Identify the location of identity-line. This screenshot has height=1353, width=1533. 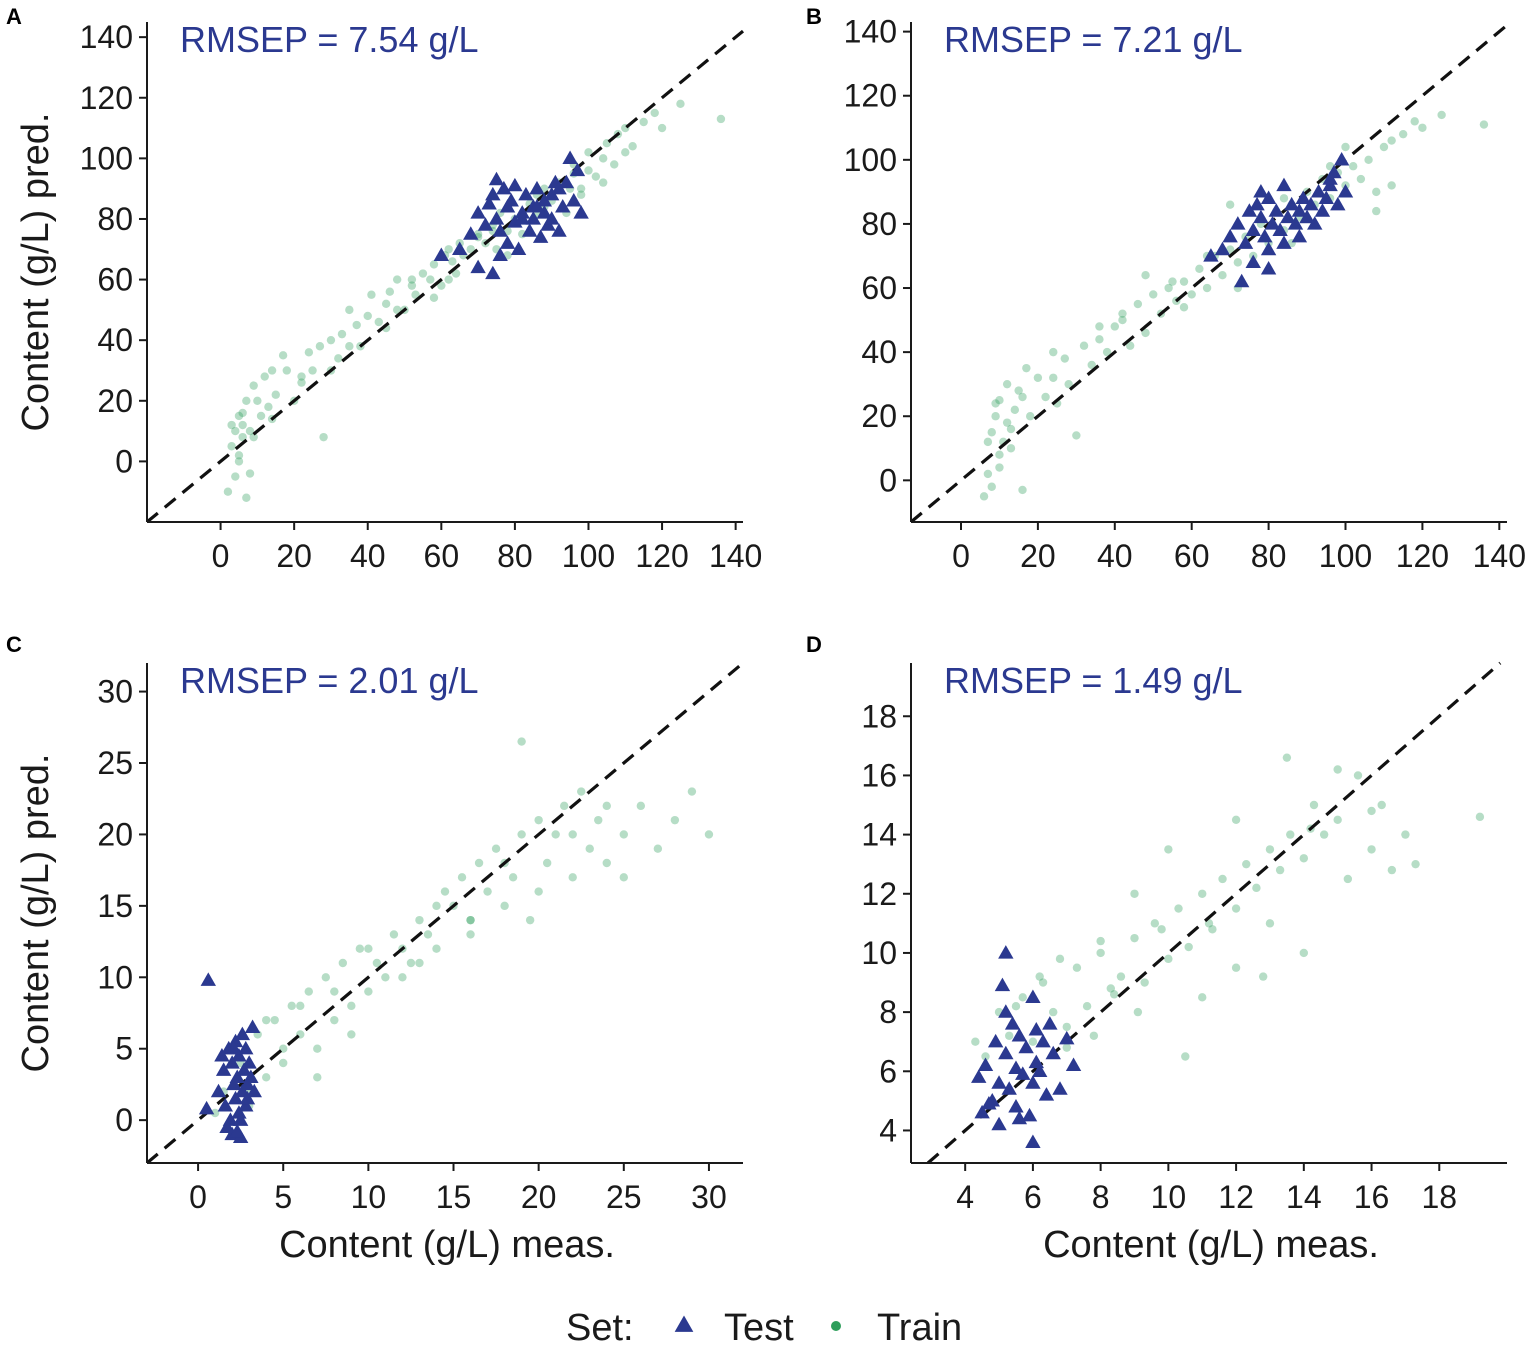
(446, 275).